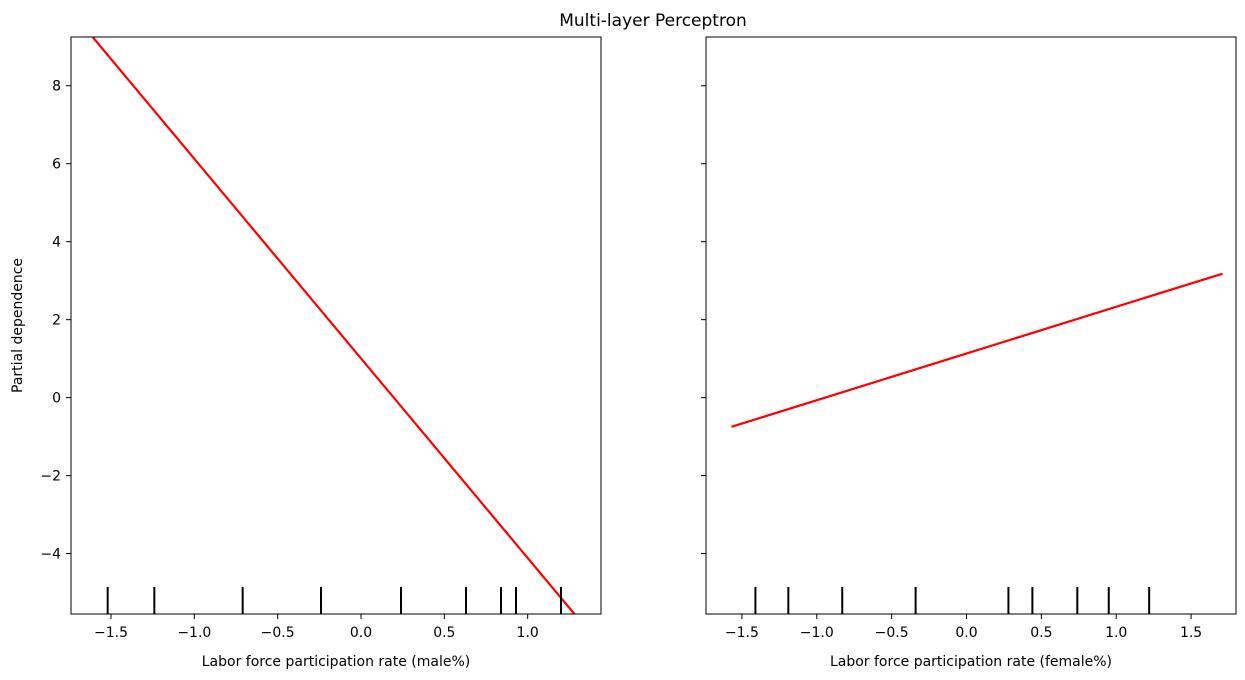  Describe the element at coordinates (50, 555) in the screenshot. I see `y-tick-label: −4` at that location.